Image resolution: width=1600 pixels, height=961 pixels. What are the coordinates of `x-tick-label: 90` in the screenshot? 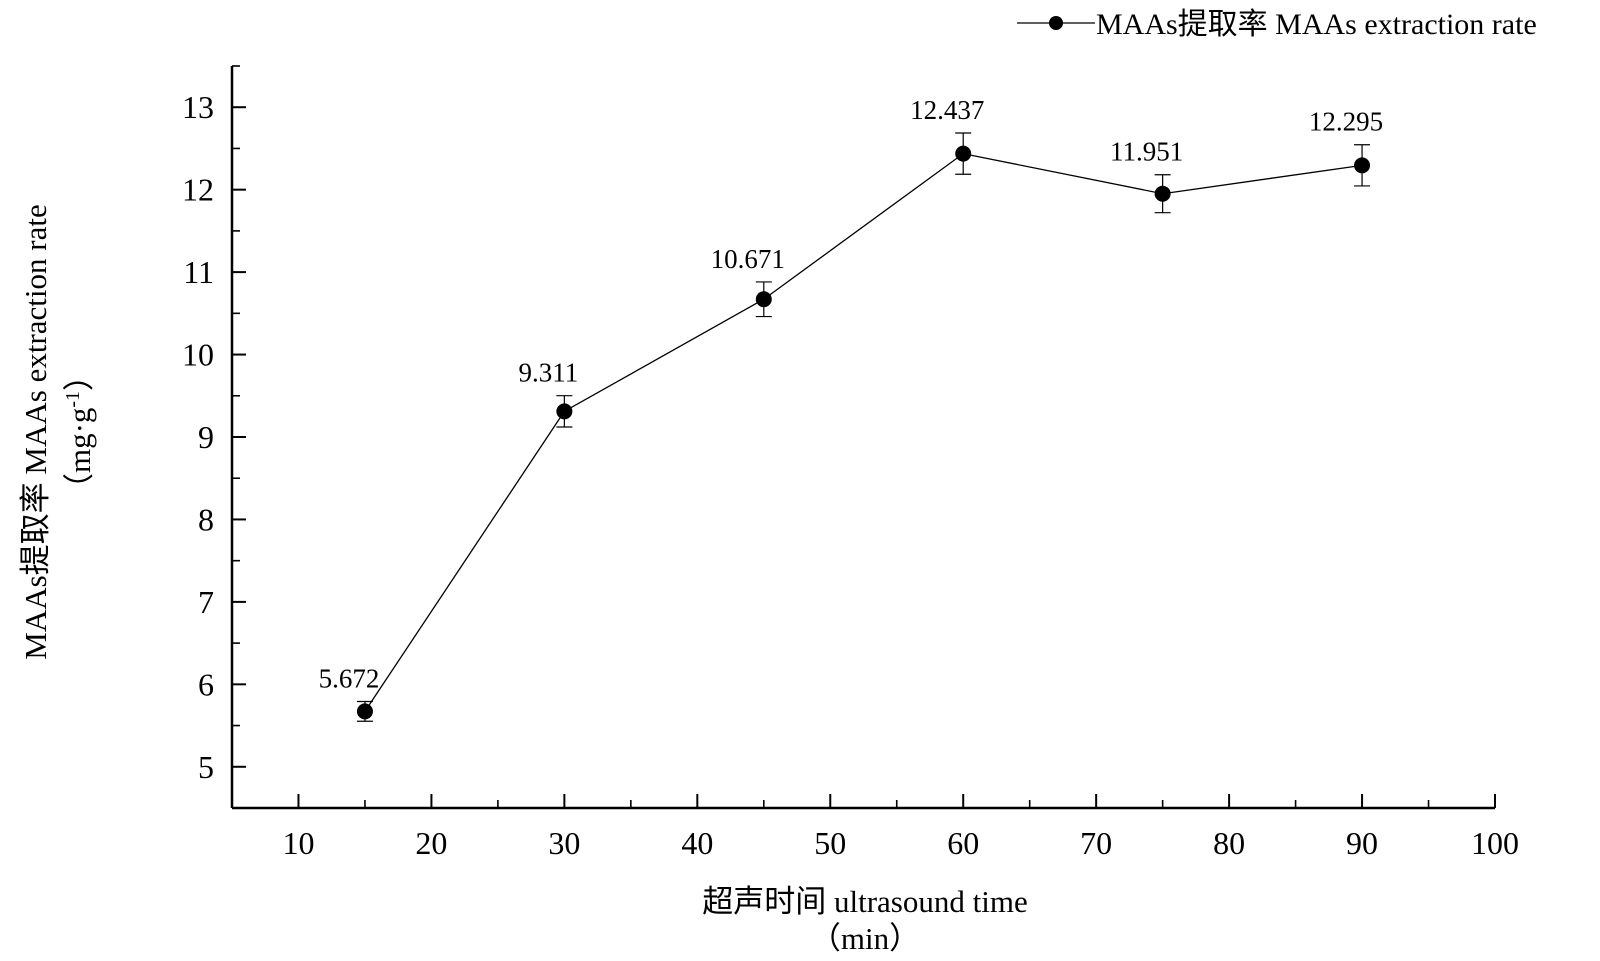 It's located at (1362, 843).